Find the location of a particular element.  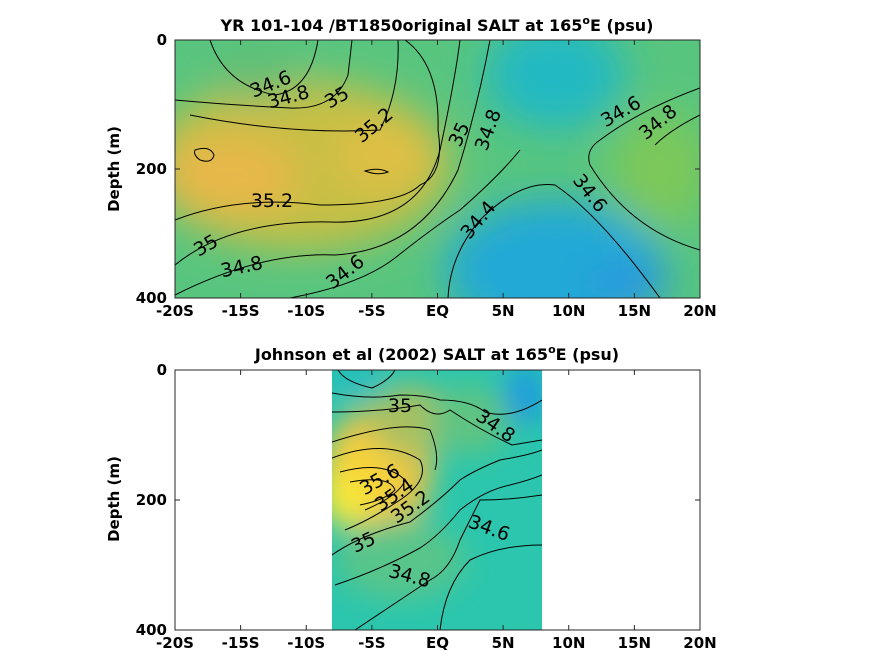

bottom-y-tick-label: 400 is located at coordinates (151, 630).